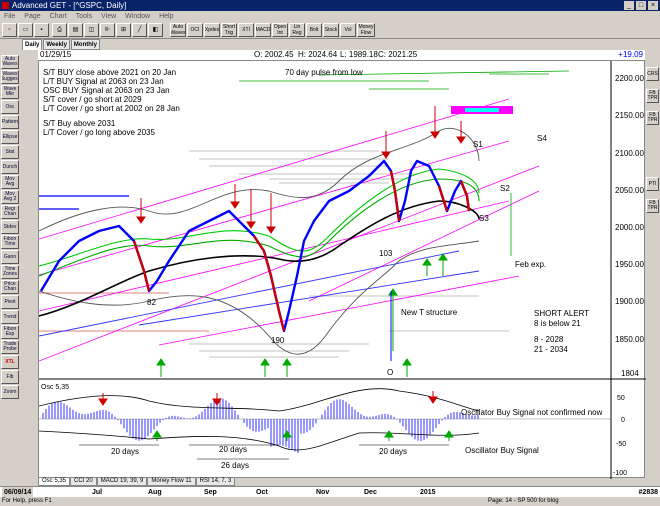 This screenshot has height=506, width=660. What do you see at coordinates (262, 492) in the screenshot?
I see `month-label: Oct` at bounding box center [262, 492].